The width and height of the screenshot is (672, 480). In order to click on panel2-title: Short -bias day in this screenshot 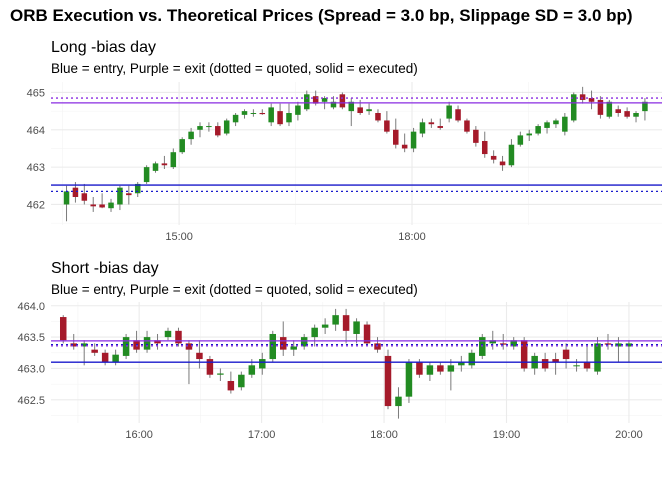, I will do `click(105, 268)`.